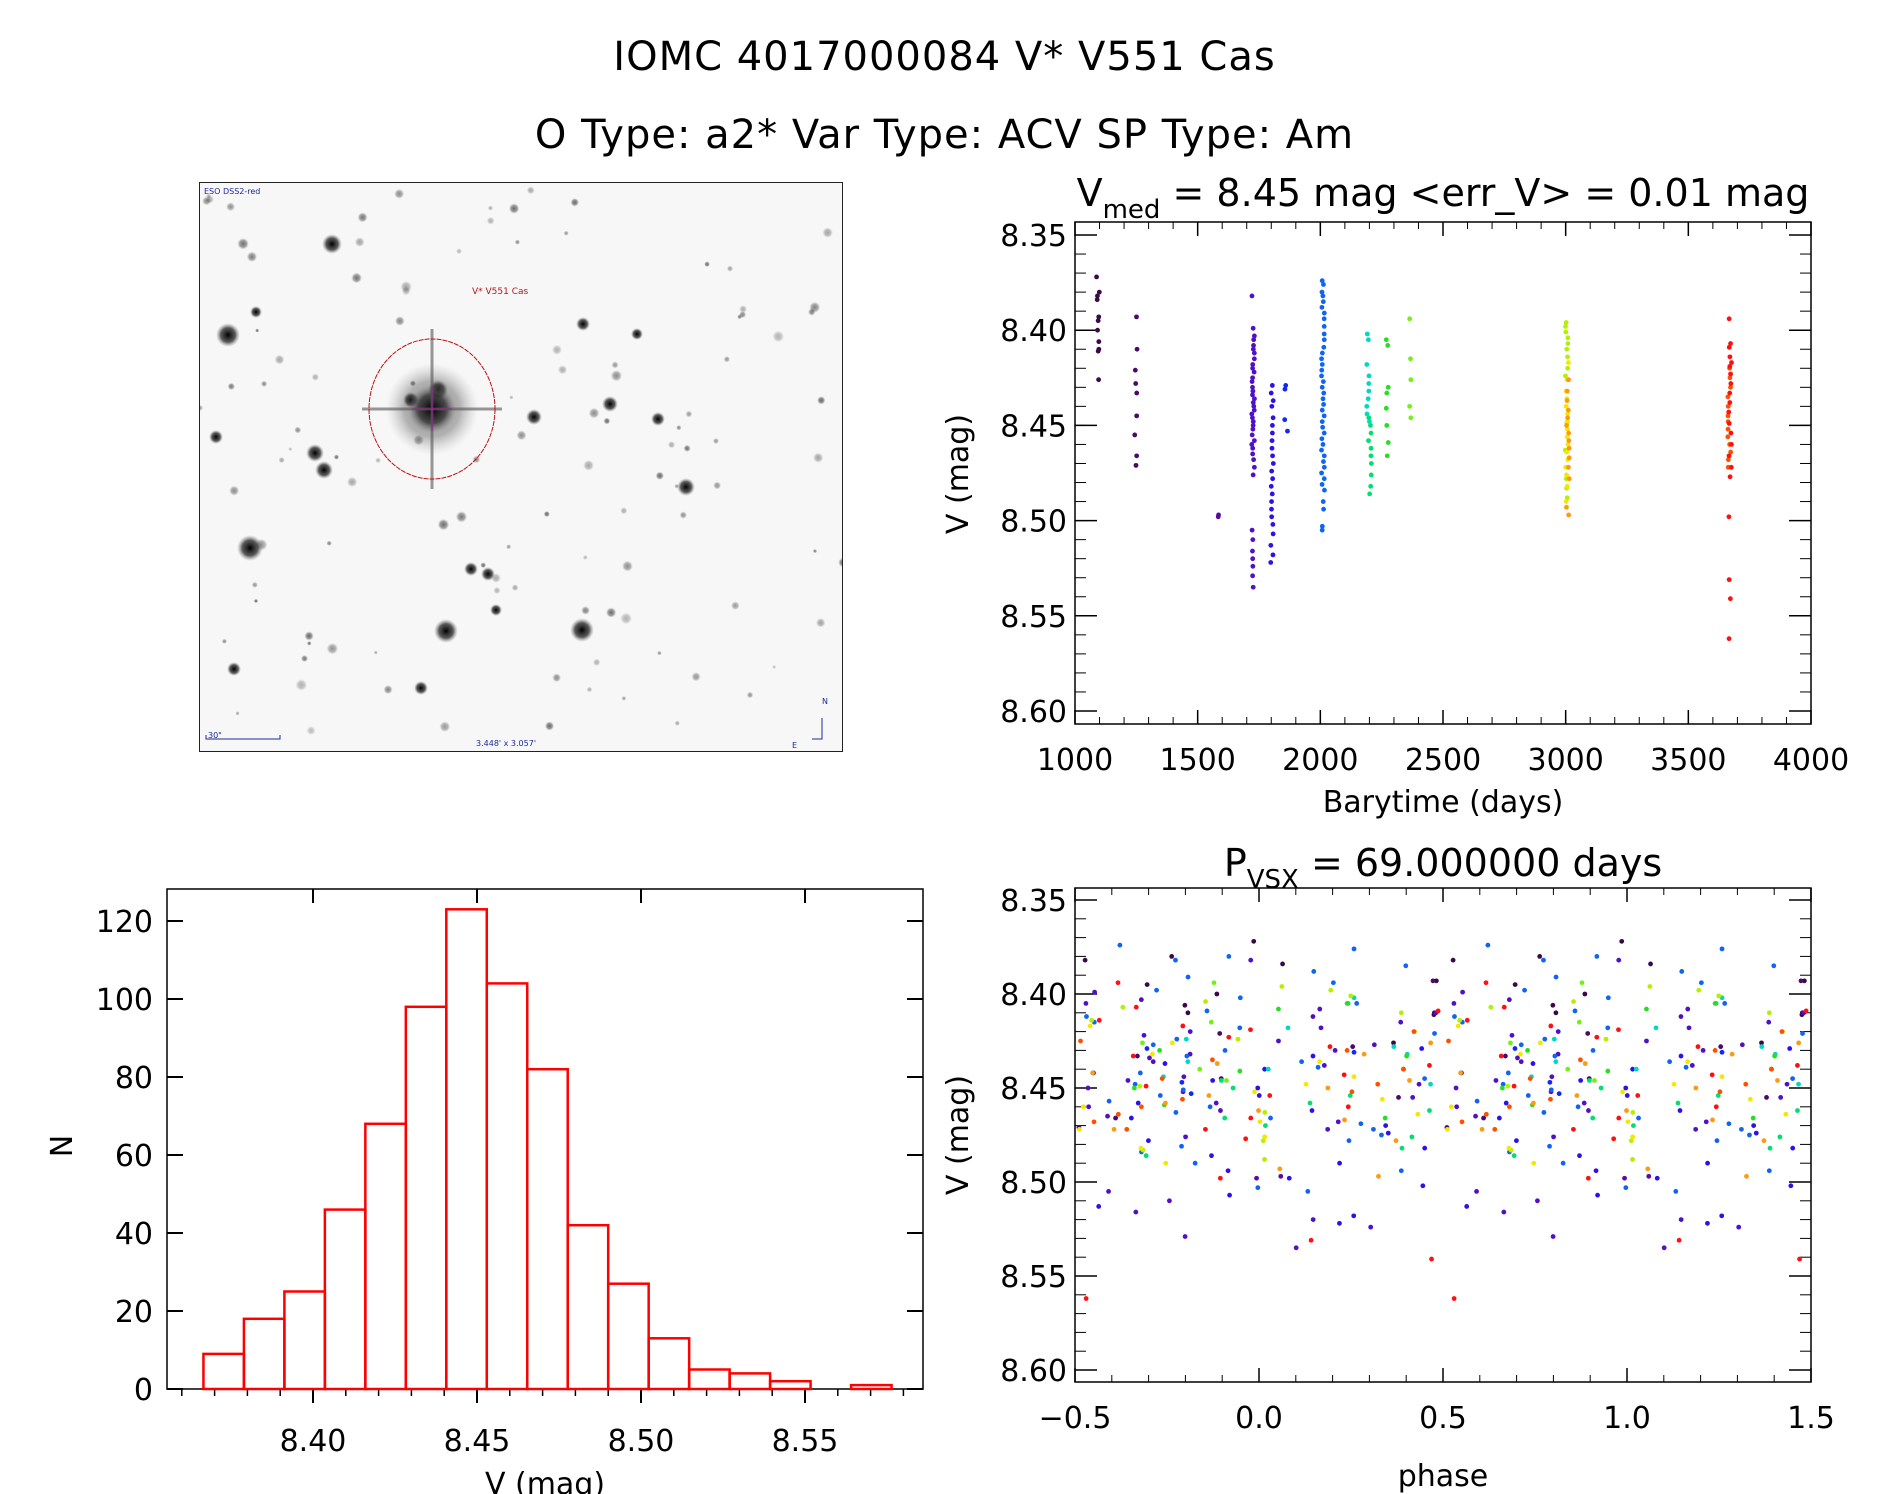 Image resolution: width=1889 pixels, height=1494 pixels. Describe the element at coordinates (521, 463) in the screenshot. I see `sky-star-field` at that location.